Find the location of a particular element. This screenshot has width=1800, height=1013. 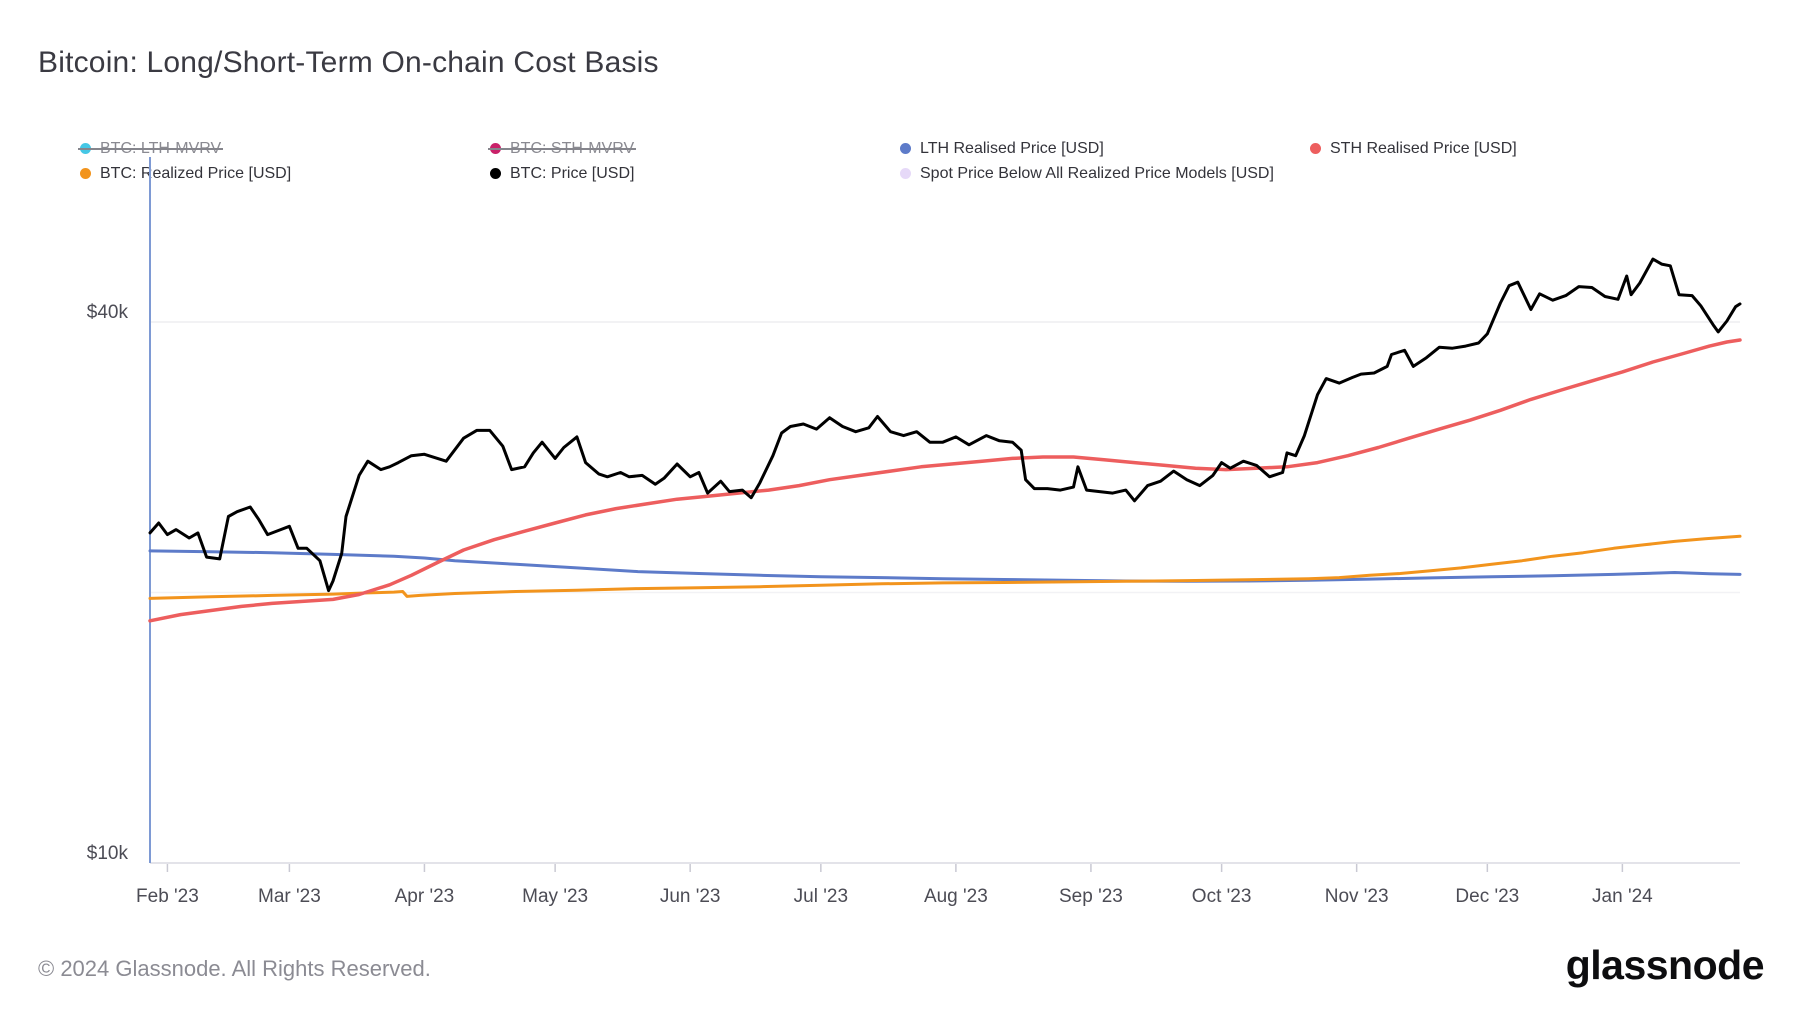

legend-item-lth-realised-price-usd: LTH Realised Price [USD] is located at coordinates (1002, 149).